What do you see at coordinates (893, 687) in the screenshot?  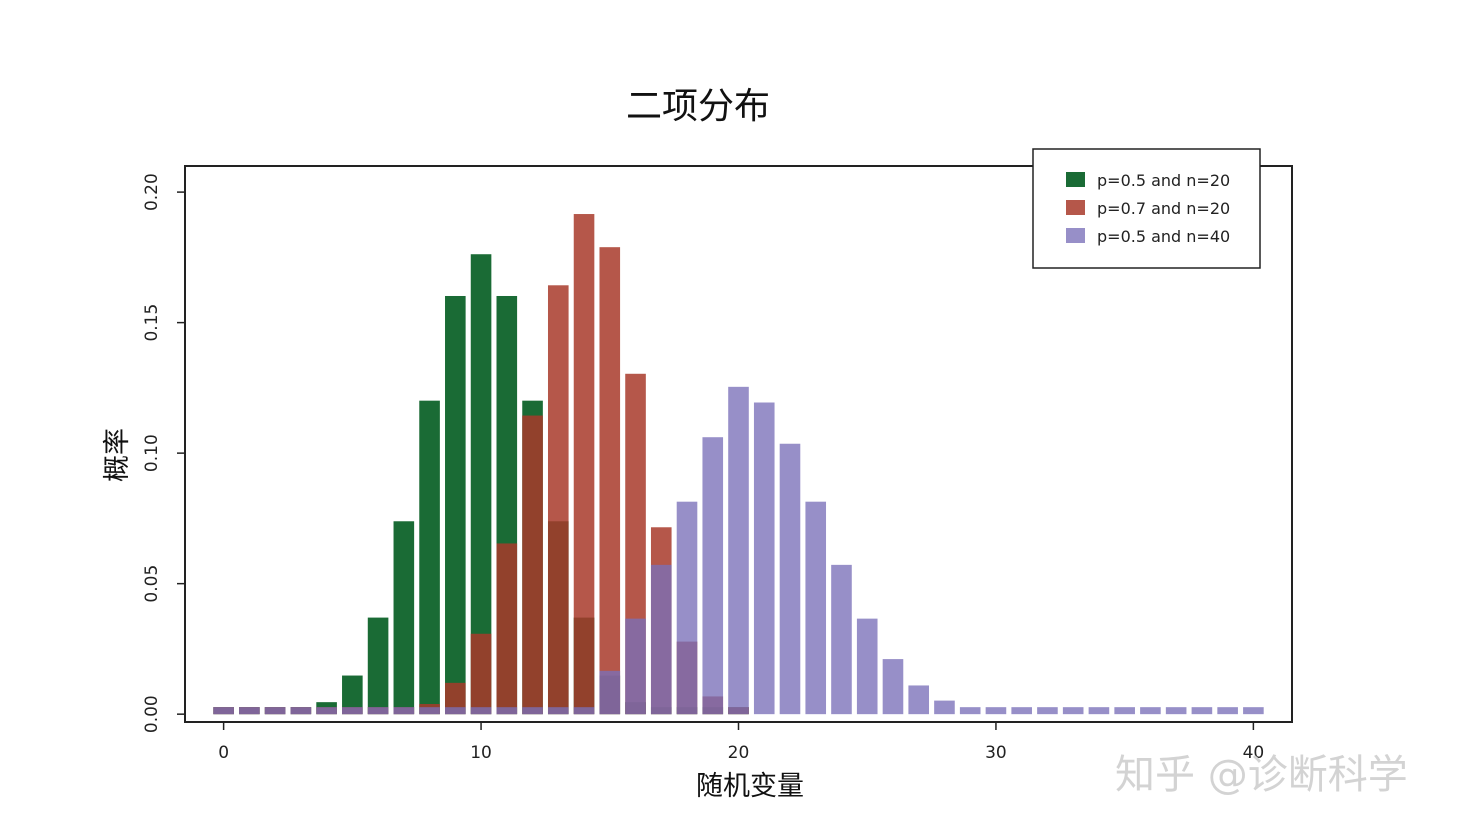 I see `bar-s2-x26` at bounding box center [893, 687].